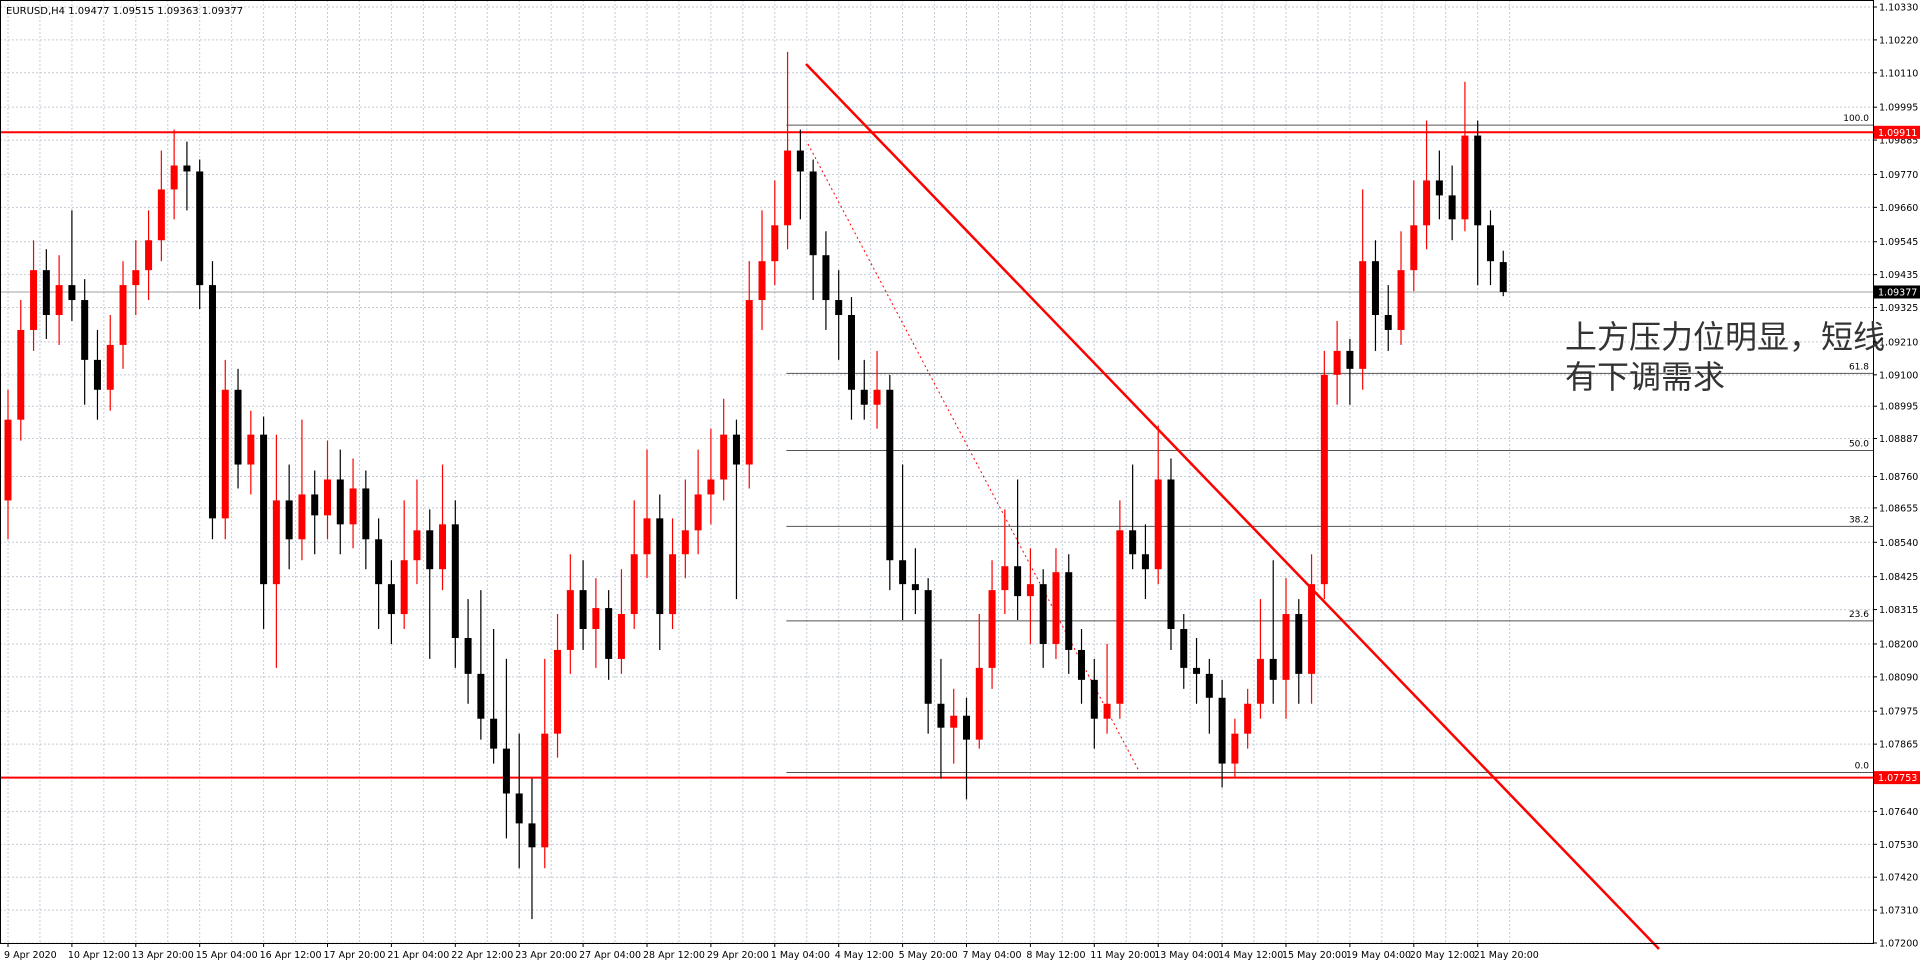  I want to click on x-tick-label: 7 May 04:00, so click(992, 955).